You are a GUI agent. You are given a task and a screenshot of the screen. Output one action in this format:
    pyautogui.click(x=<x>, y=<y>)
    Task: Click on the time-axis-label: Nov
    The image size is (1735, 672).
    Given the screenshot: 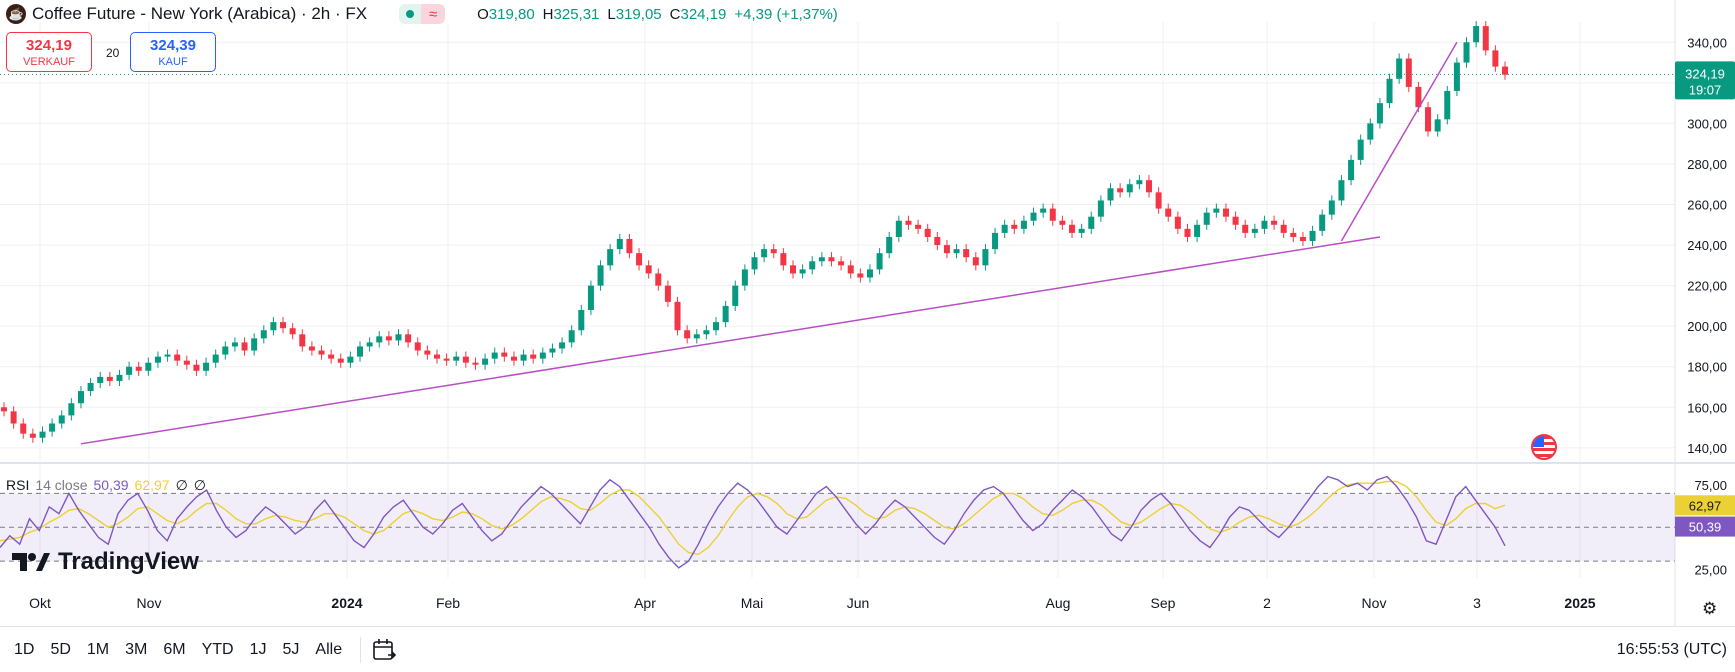 What is the action you would take?
    pyautogui.click(x=1374, y=603)
    